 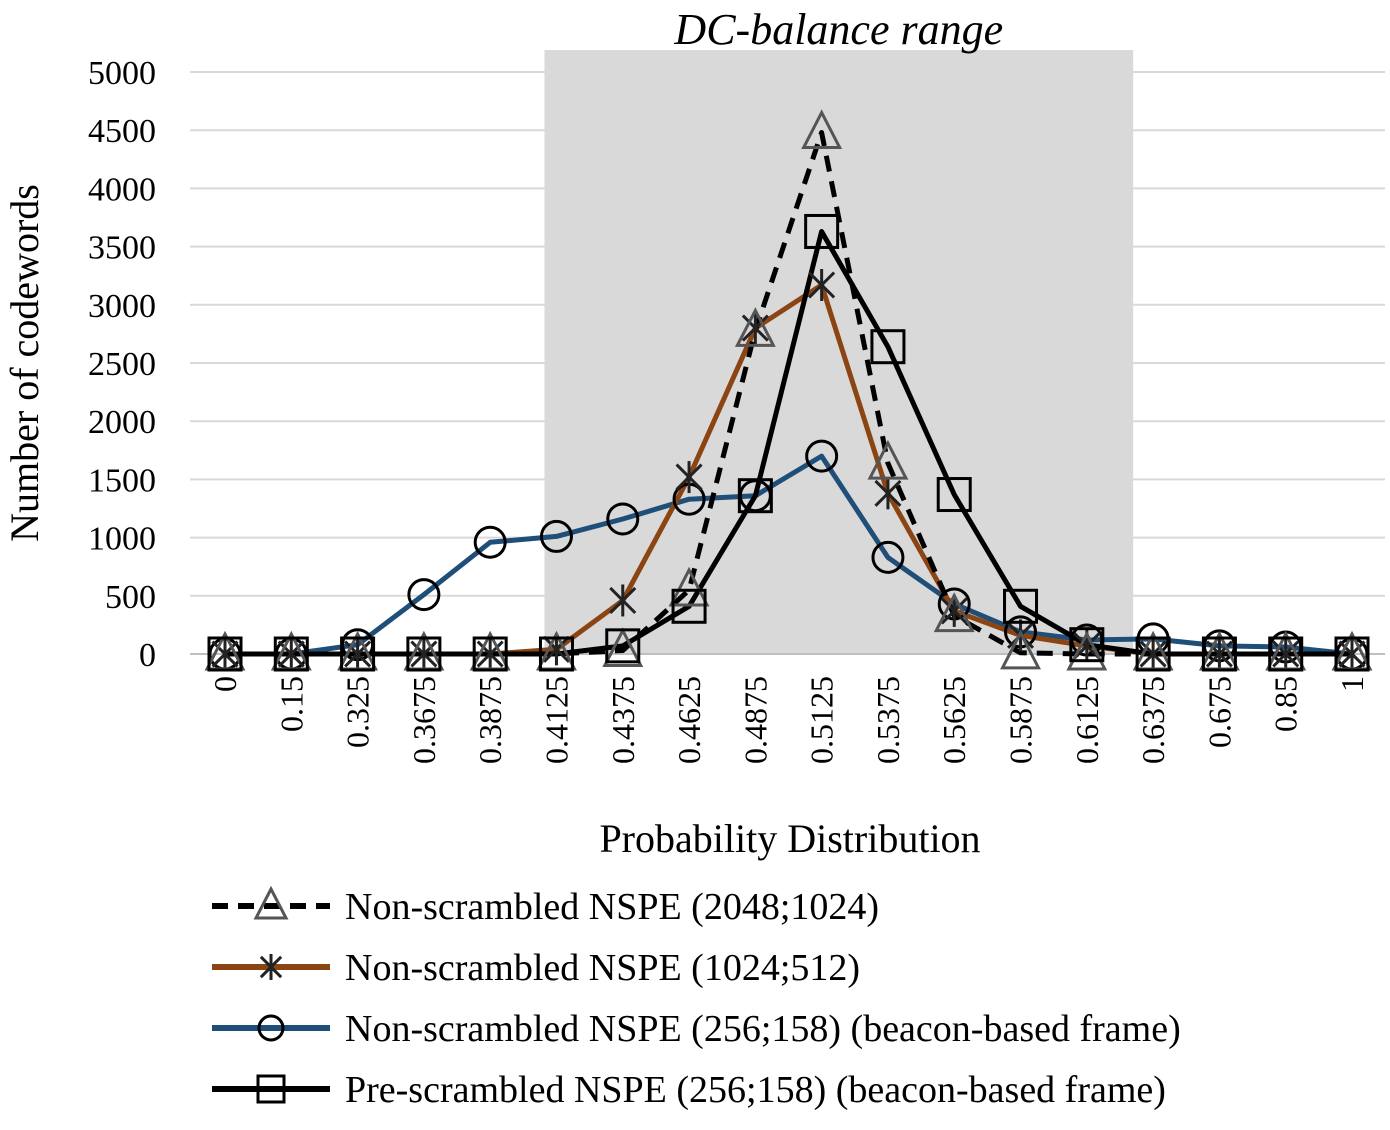 What do you see at coordinates (1153, 720) in the screenshot?
I see `x-tick-label-14: 0.6375` at bounding box center [1153, 720].